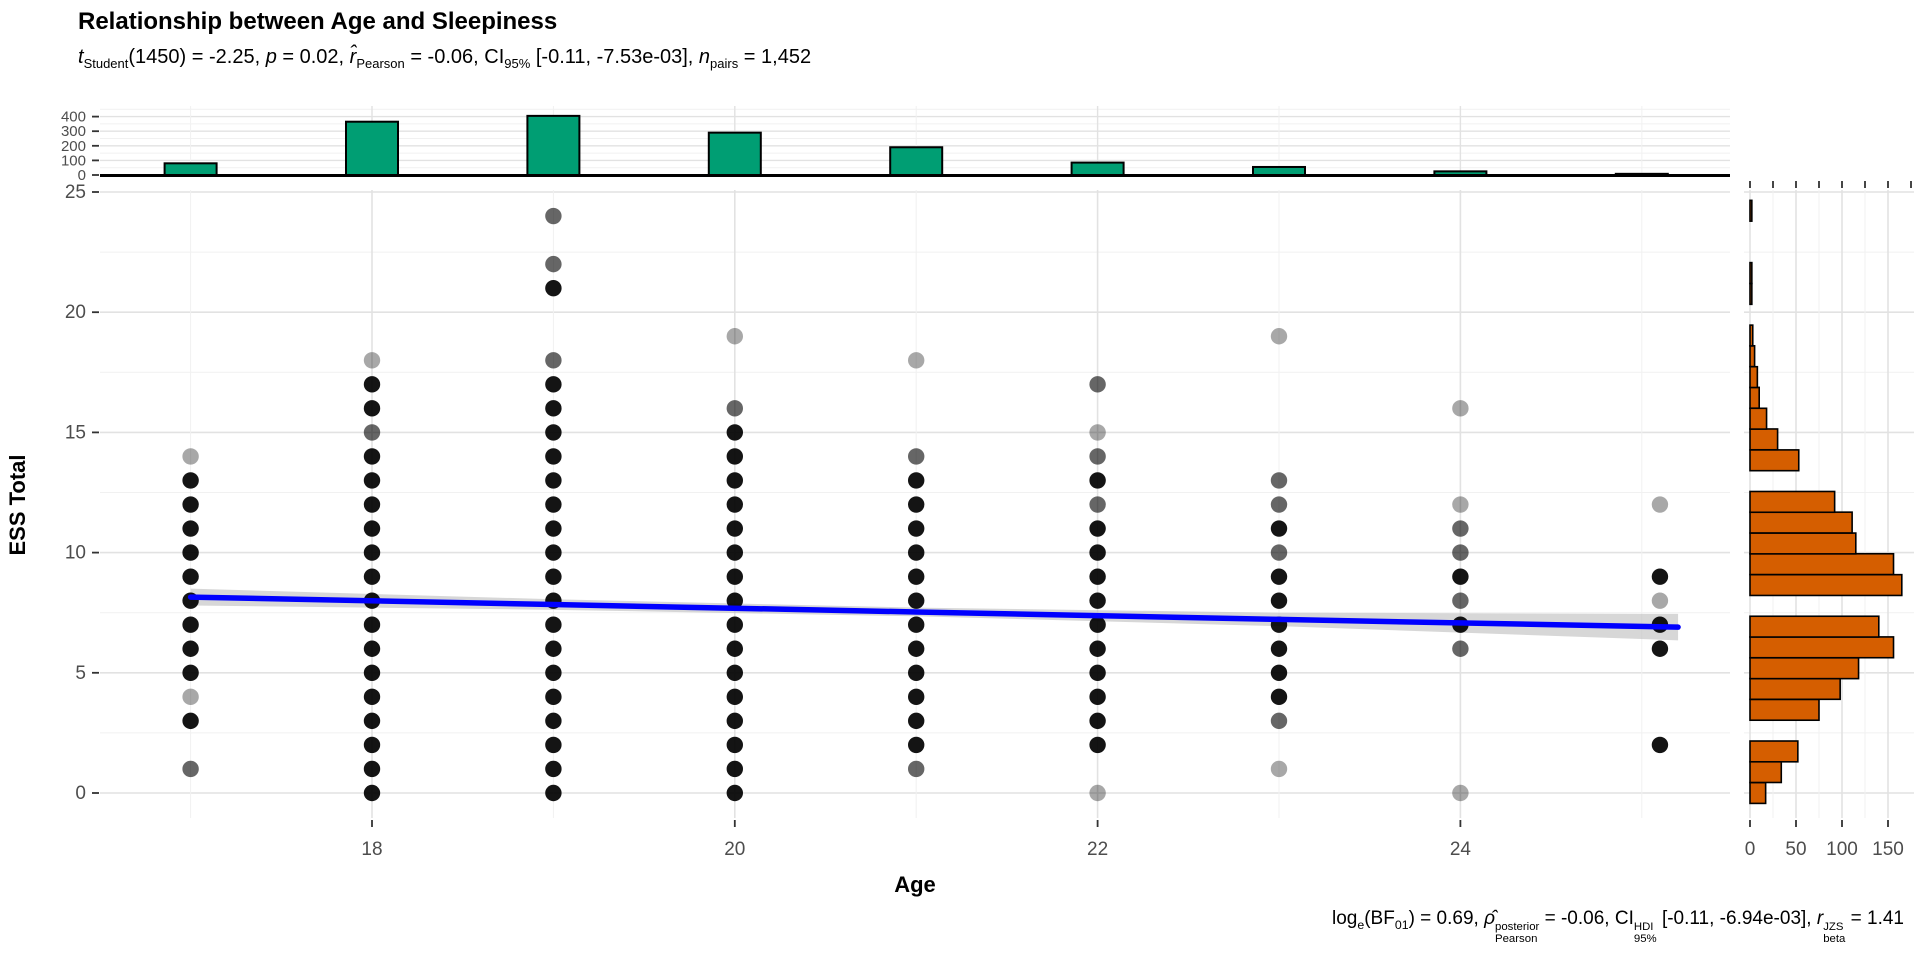 This screenshot has height=960, width=1920. I want to click on tick-label: 150, so click(1888, 849).